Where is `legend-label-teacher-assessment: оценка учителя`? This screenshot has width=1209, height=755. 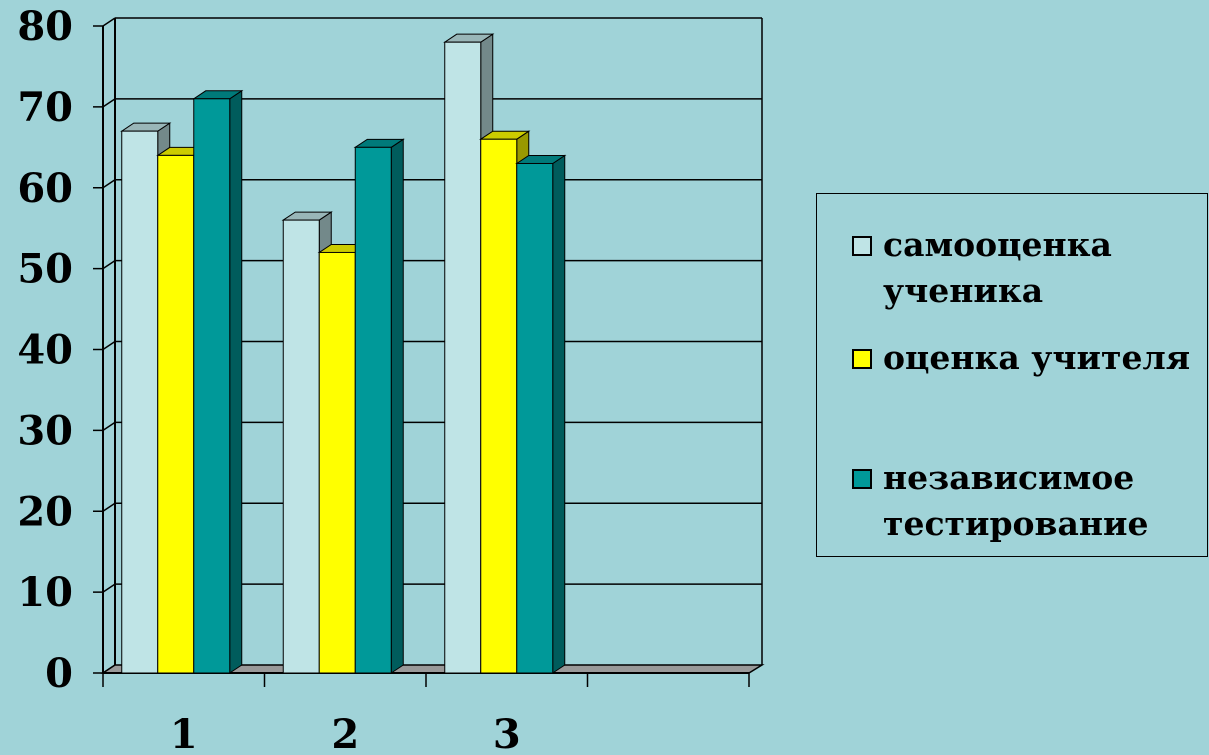
legend-label-teacher-assessment: оценка учителя is located at coordinates (1037, 357).